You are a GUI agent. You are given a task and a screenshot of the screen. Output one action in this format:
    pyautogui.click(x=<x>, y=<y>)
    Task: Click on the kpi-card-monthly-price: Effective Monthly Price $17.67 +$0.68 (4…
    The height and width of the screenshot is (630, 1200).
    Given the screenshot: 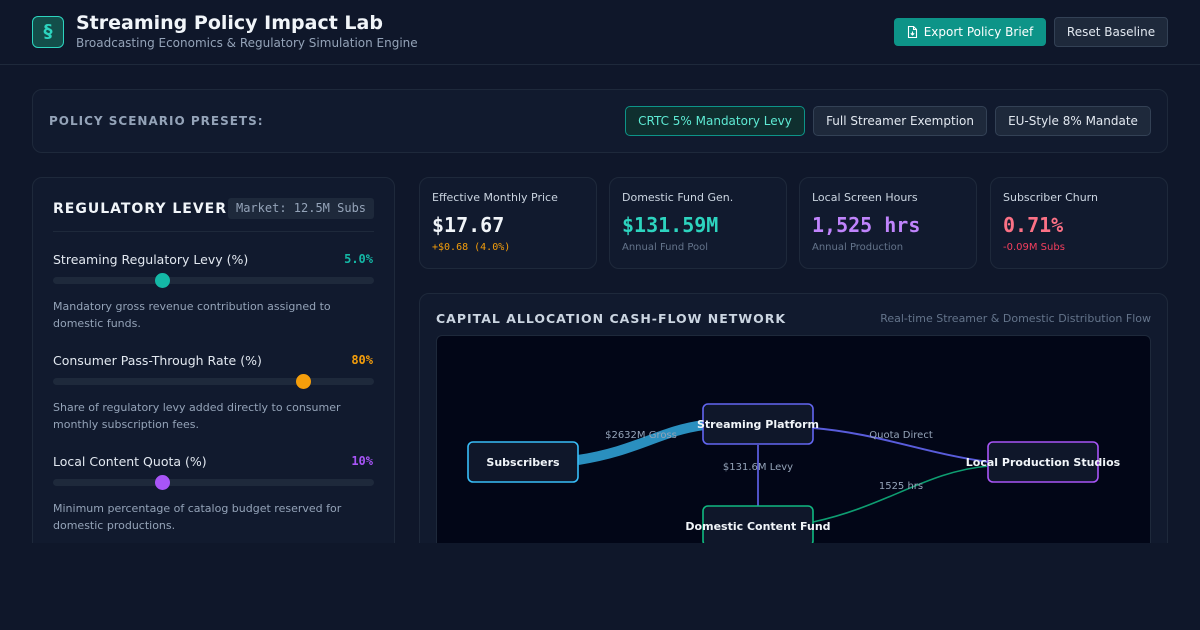 What is the action you would take?
    pyautogui.click(x=508, y=223)
    